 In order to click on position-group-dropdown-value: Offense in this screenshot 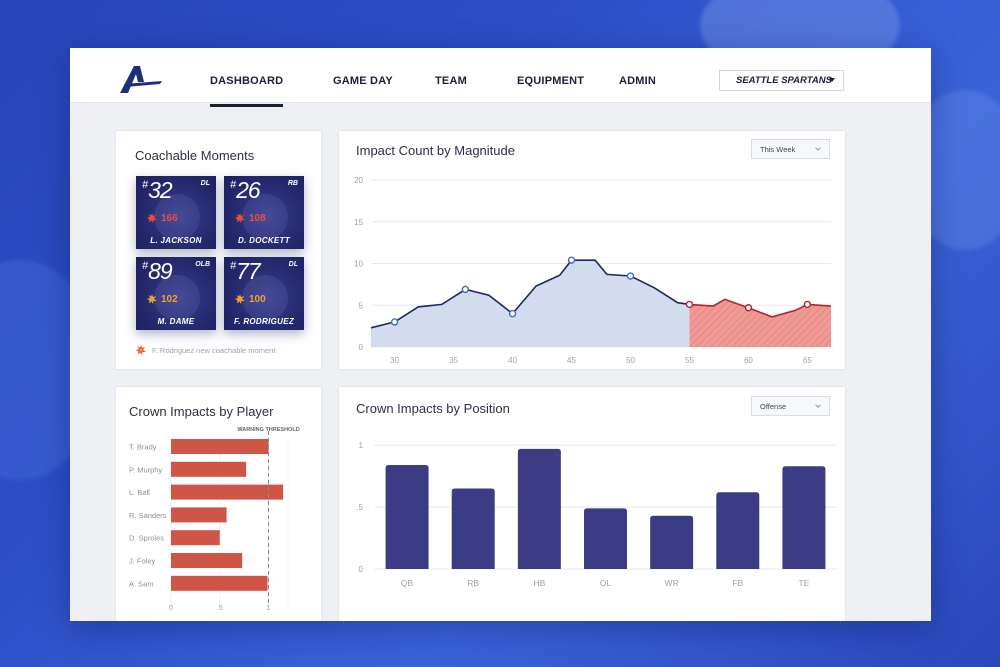, I will do `click(773, 406)`.